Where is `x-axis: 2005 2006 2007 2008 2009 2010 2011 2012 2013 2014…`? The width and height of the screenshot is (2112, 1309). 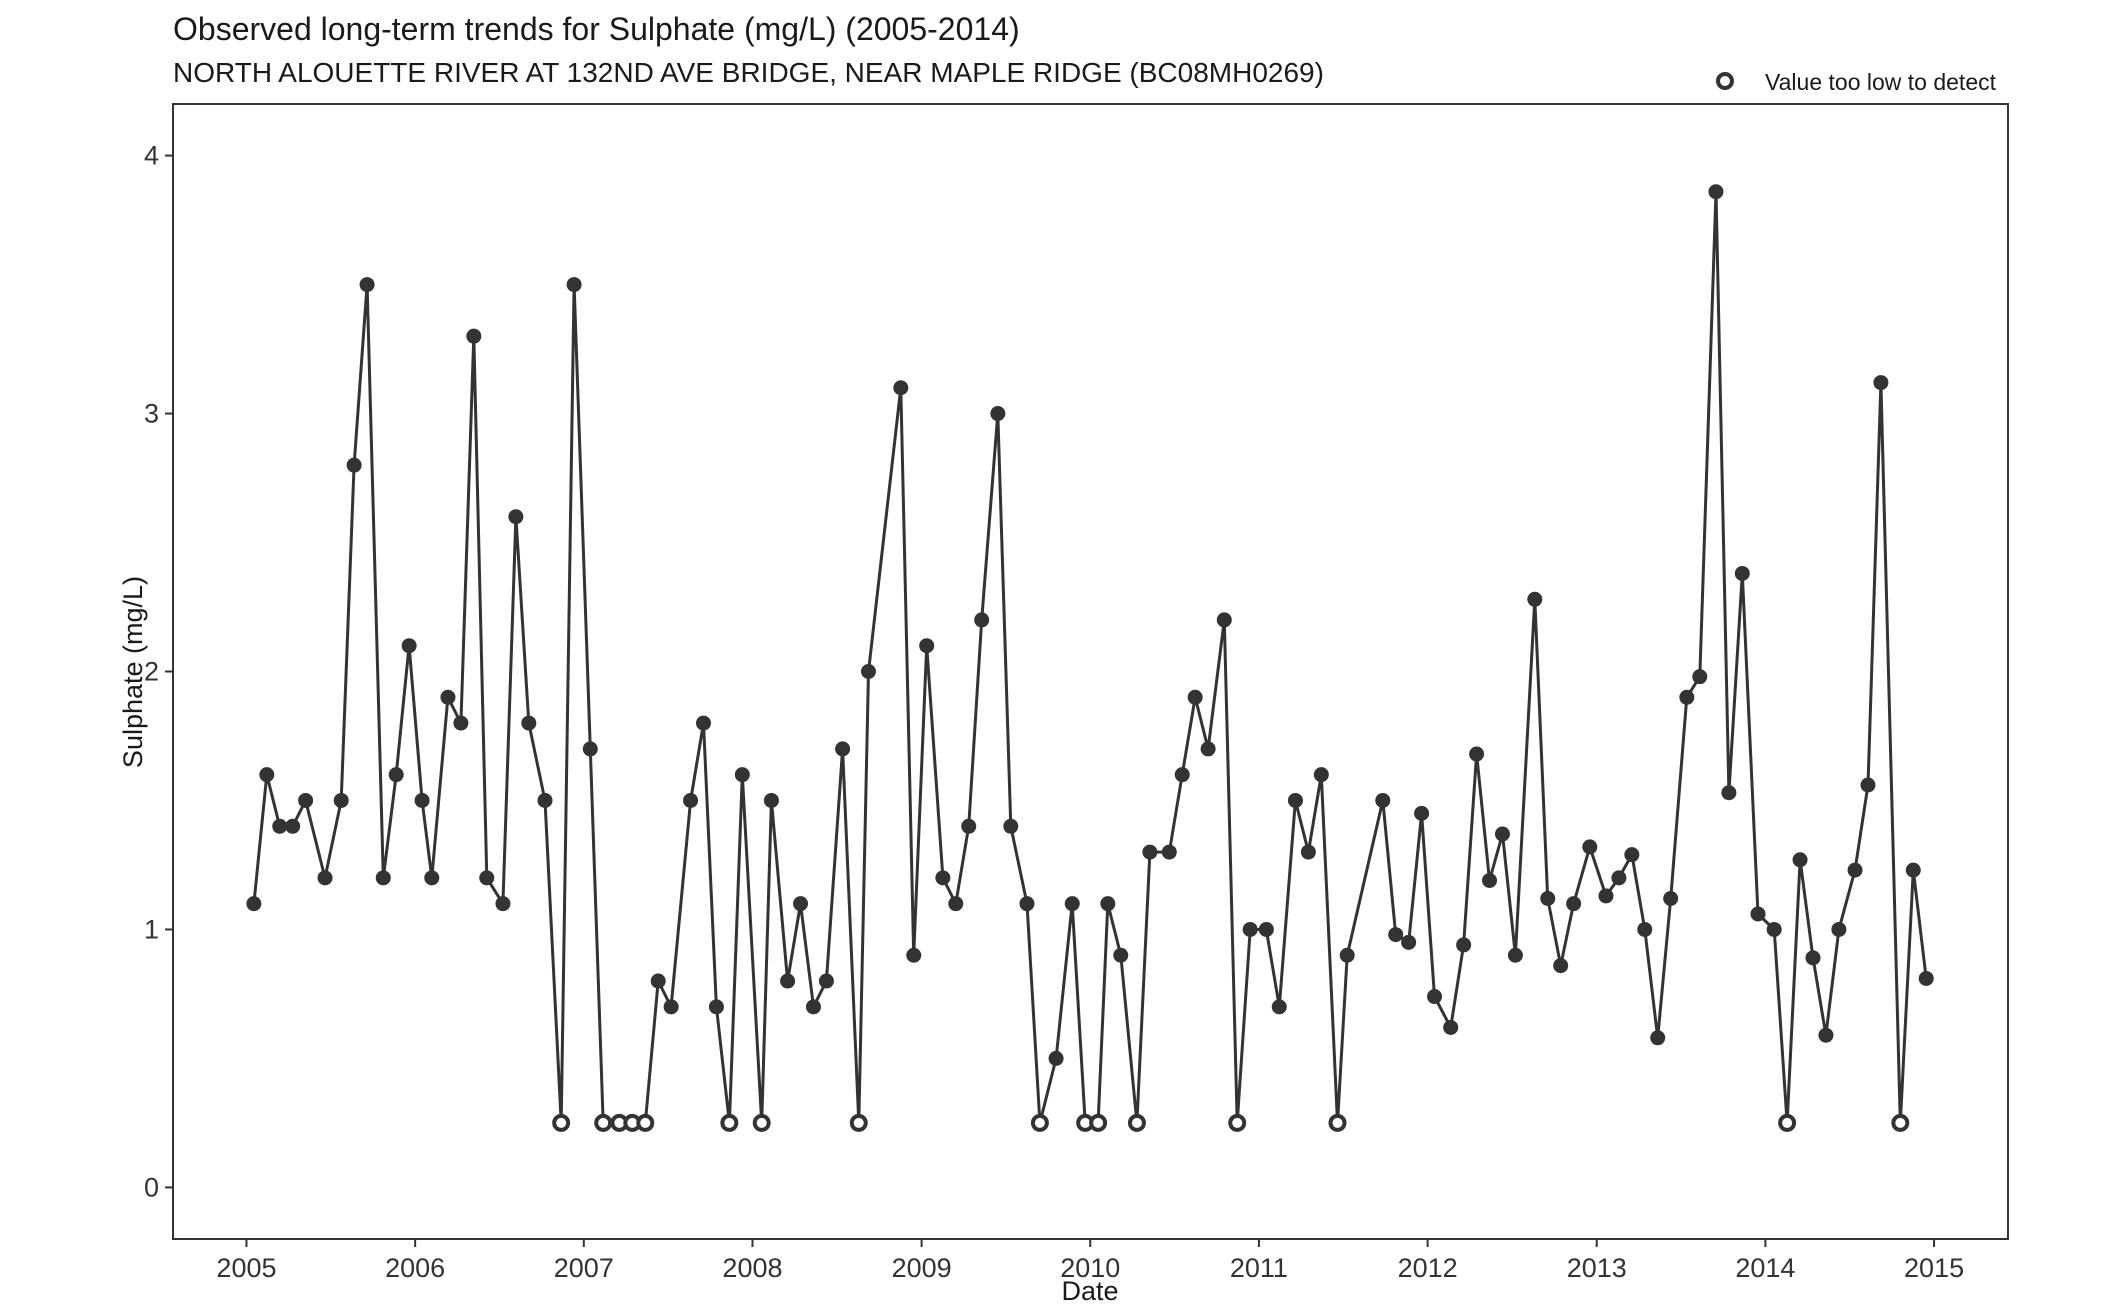 x-axis: 2005 2006 2007 2008 2009 2010 2011 2012 2013 2014… is located at coordinates (1090, 1261).